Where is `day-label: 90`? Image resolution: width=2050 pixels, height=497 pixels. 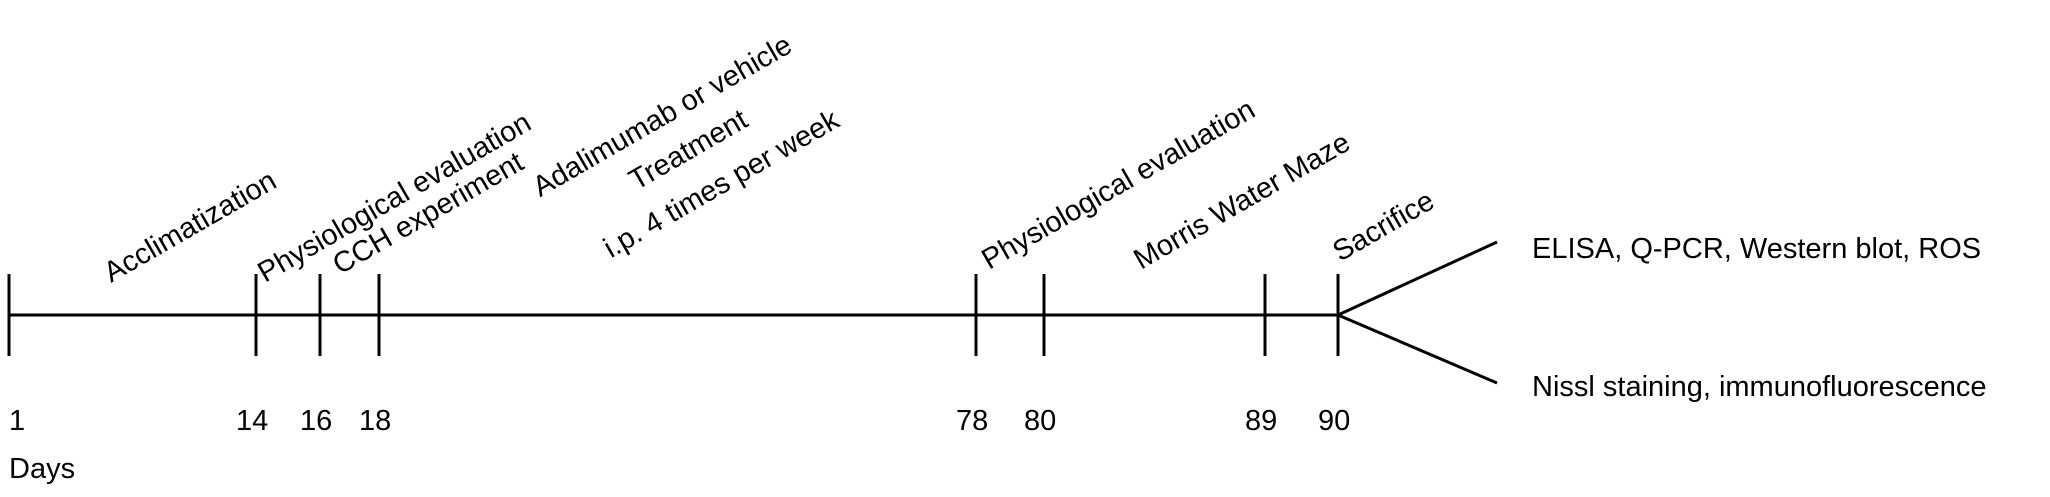
day-label: 90 is located at coordinates (1334, 421).